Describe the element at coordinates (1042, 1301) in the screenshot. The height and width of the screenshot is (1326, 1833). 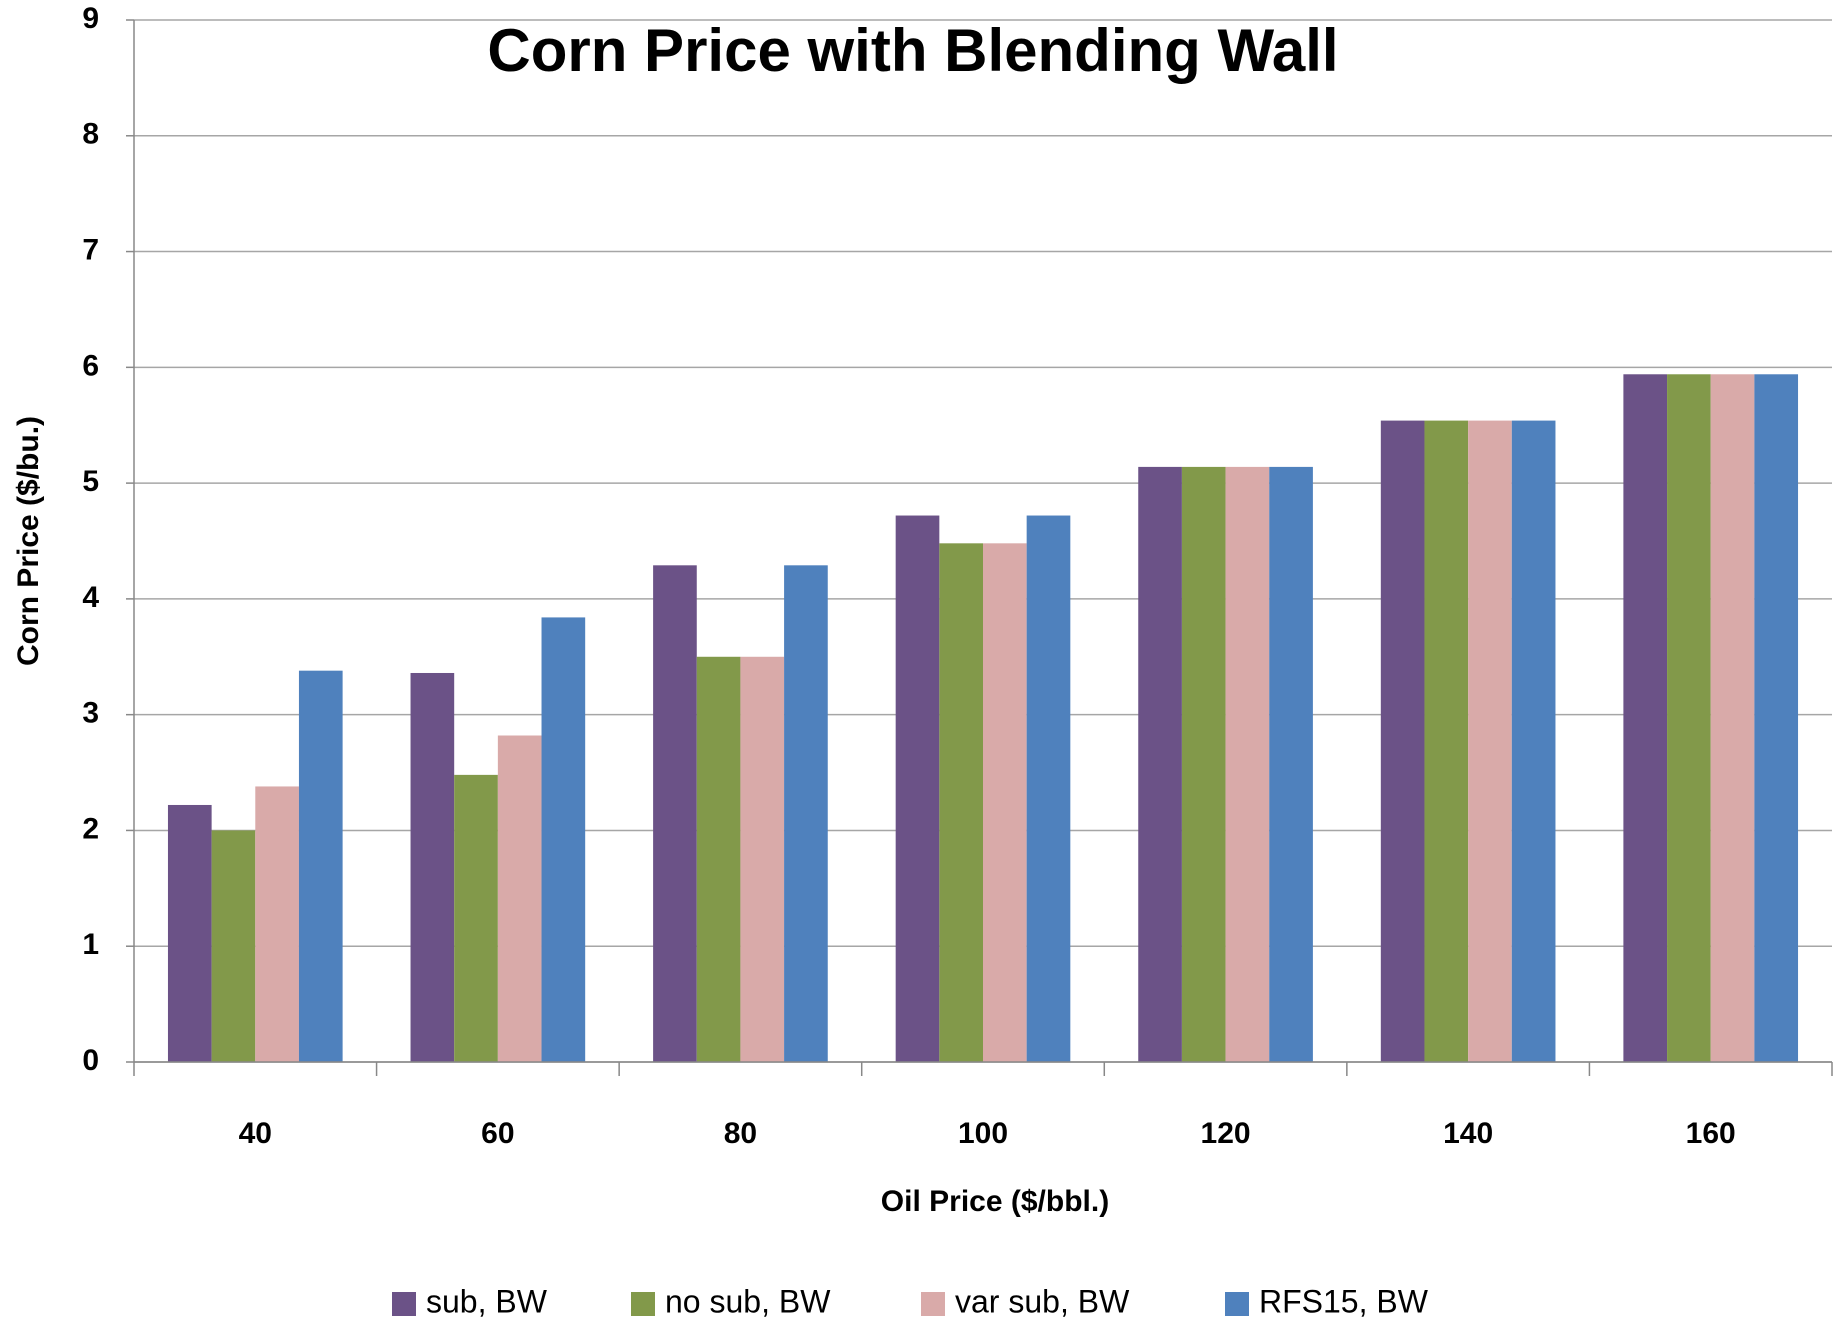
I see `legend-label: var sub, BW` at that location.